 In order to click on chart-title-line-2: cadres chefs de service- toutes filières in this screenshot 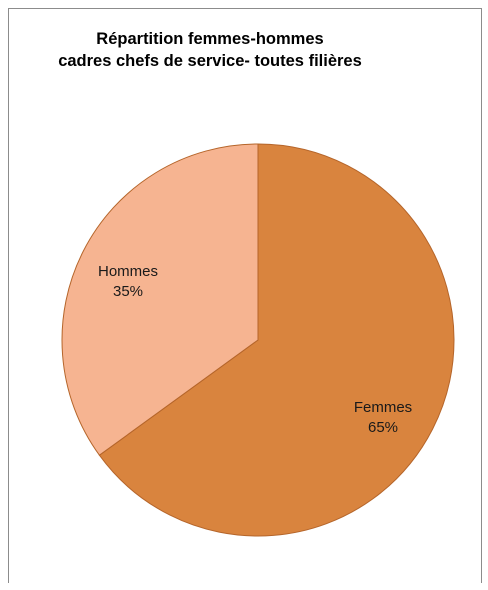, I will do `click(210, 61)`.